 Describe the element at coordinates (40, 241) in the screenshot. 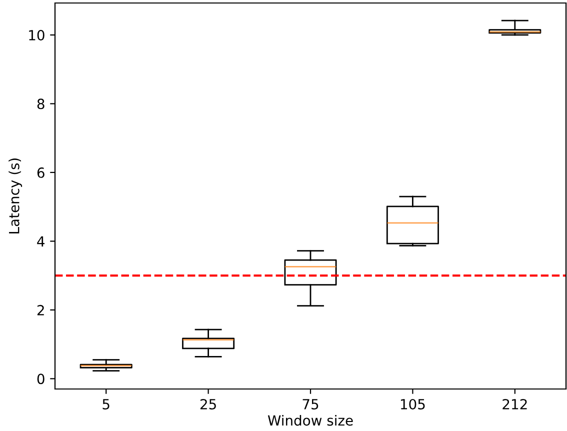

I see `y-tick-label: 4` at that location.